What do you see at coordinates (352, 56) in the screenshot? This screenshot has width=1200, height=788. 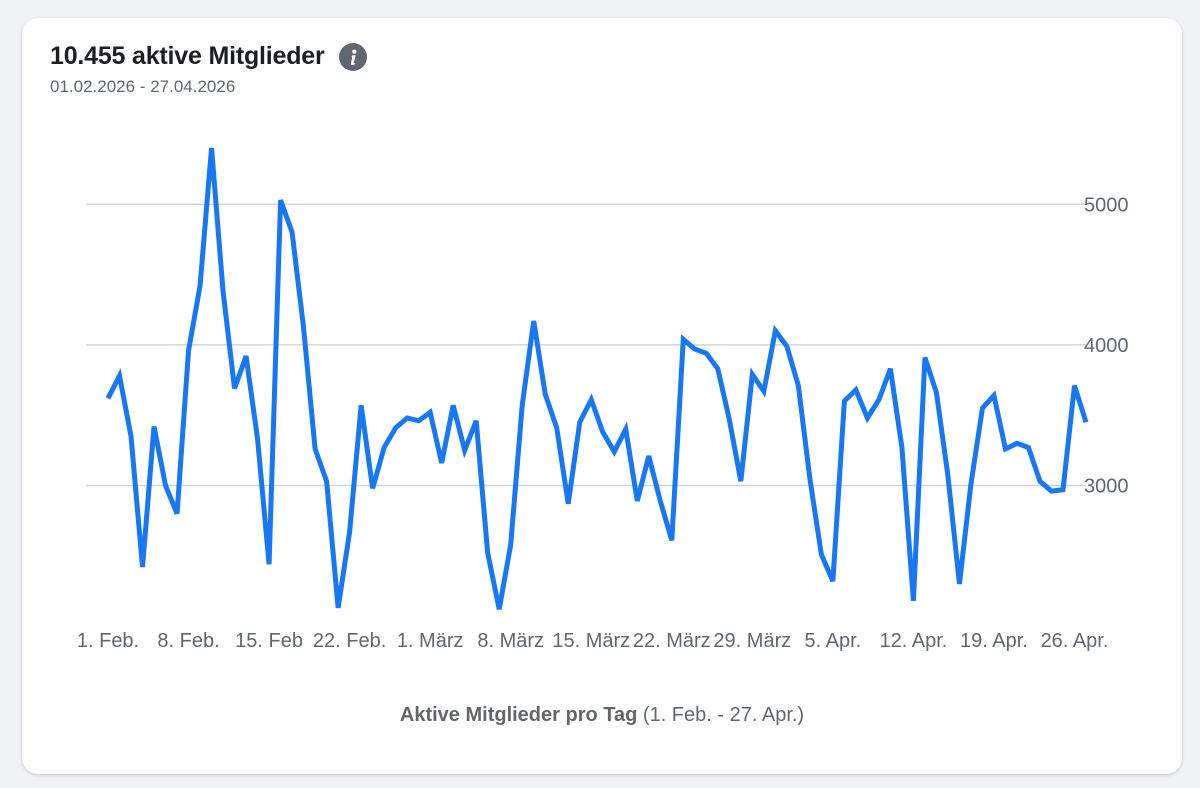 I see `info-icon` at bounding box center [352, 56].